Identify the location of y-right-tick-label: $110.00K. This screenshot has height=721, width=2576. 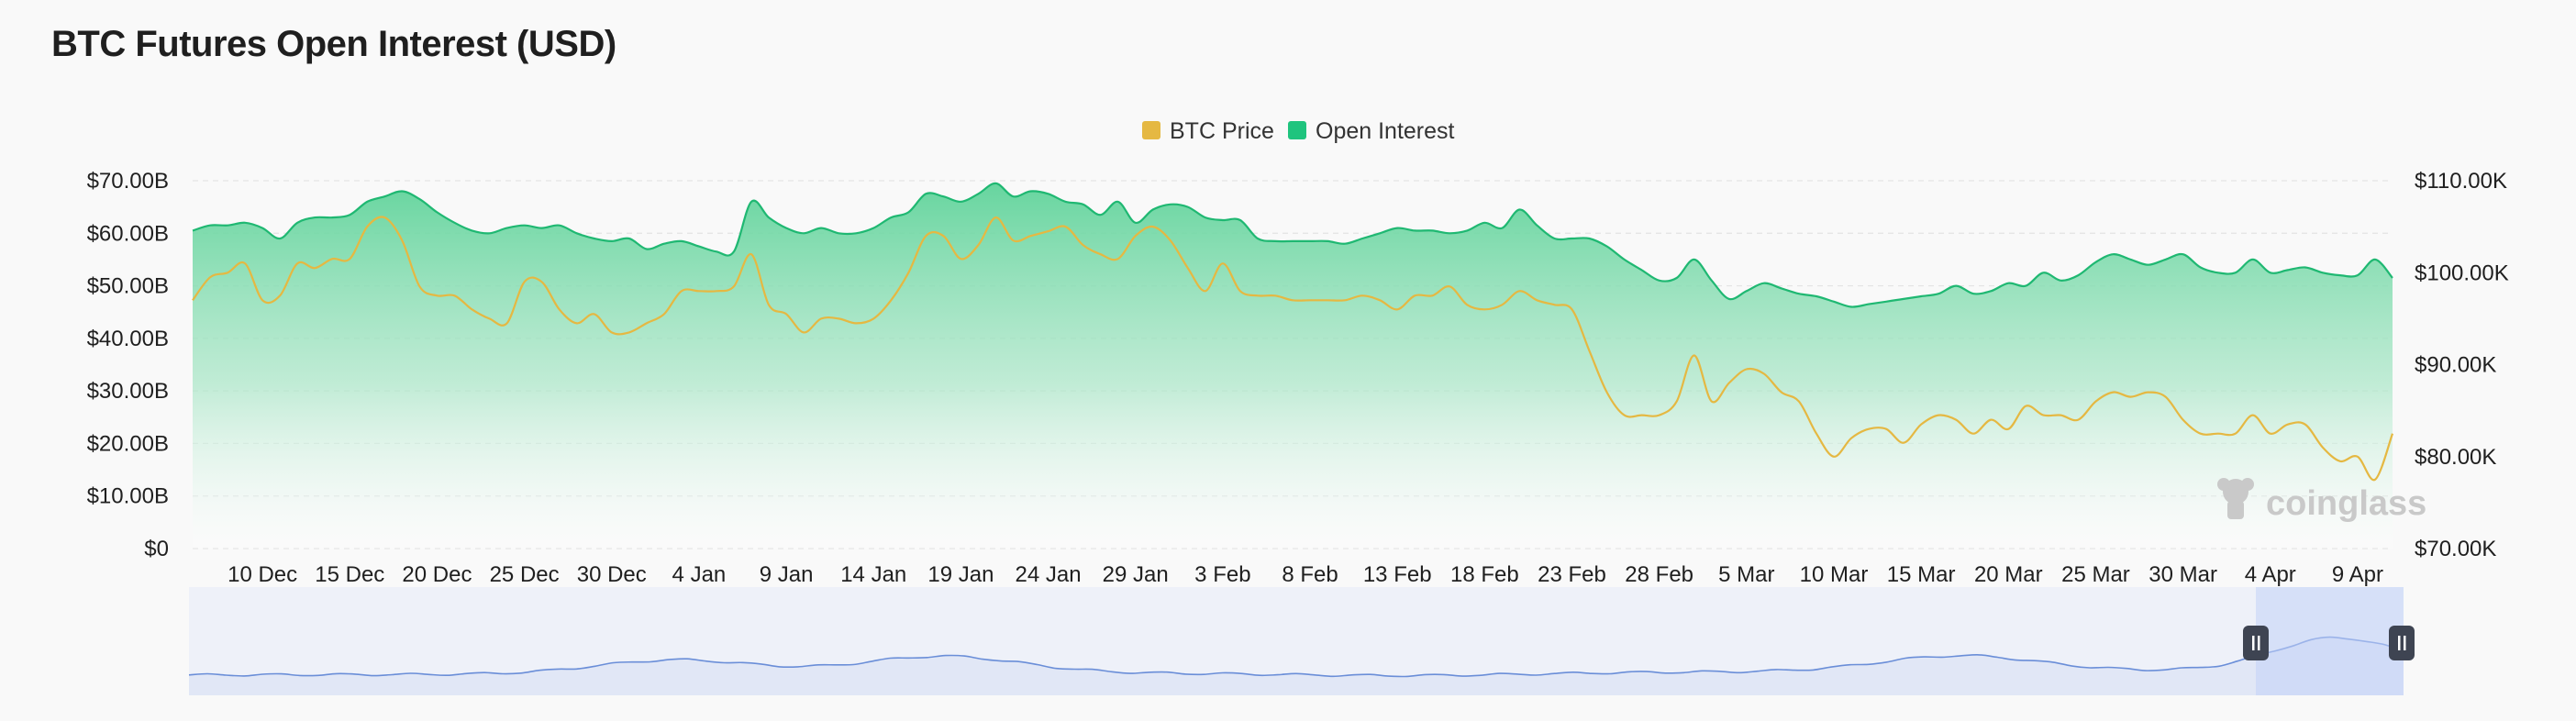
(2461, 181).